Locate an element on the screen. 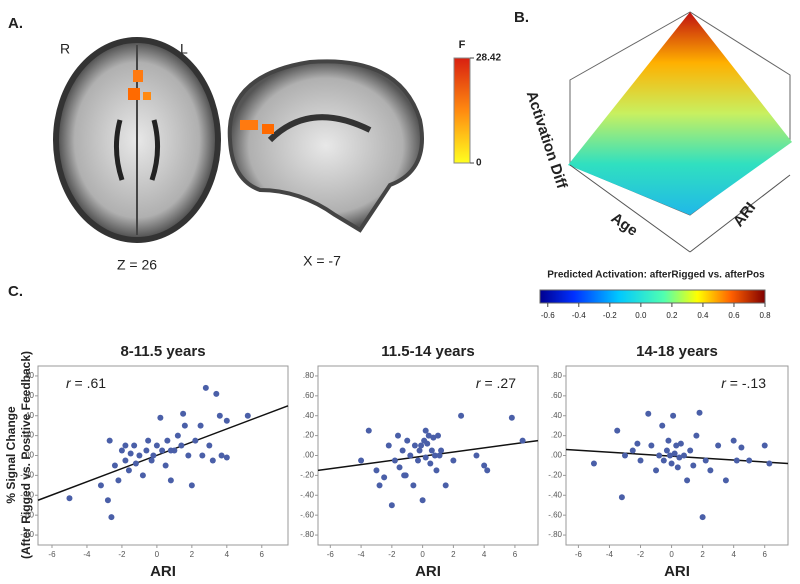 Image resolution: width=800 pixels, height=584 pixels. axial-slice is located at coordinates (137, 140).